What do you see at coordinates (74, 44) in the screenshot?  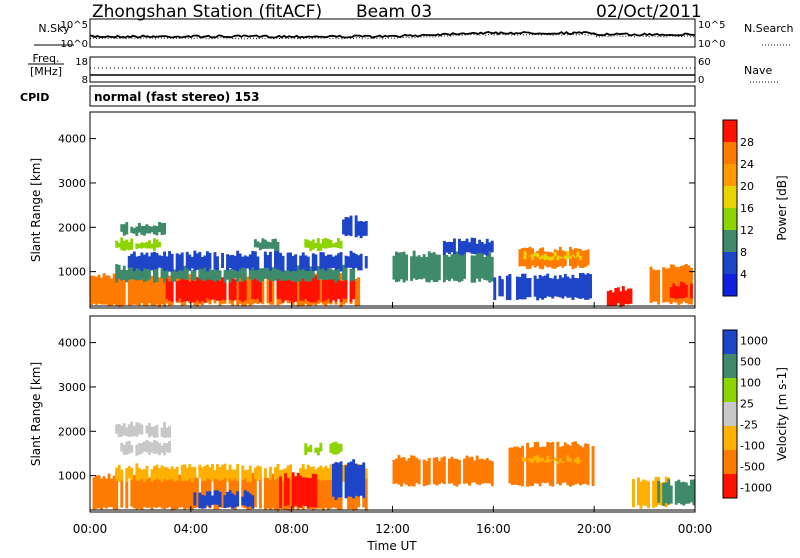 I see `noise-left-tick: 10^0` at bounding box center [74, 44].